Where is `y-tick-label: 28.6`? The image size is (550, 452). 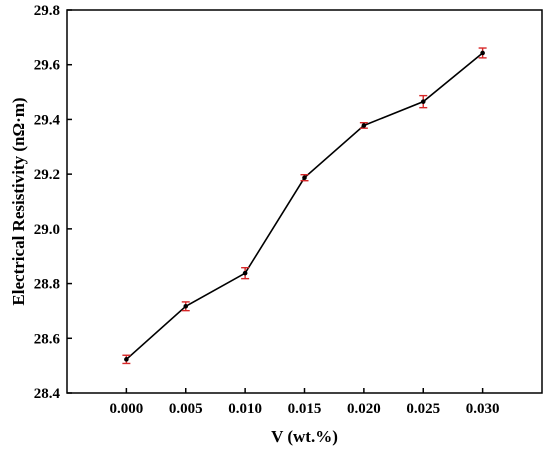 y-tick-label: 28.6 is located at coordinates (47, 339).